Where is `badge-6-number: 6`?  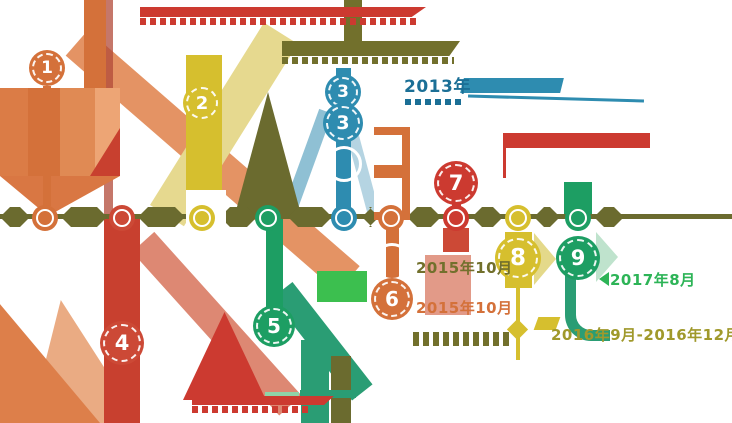 badge-6-number: 6 is located at coordinates (392, 299).